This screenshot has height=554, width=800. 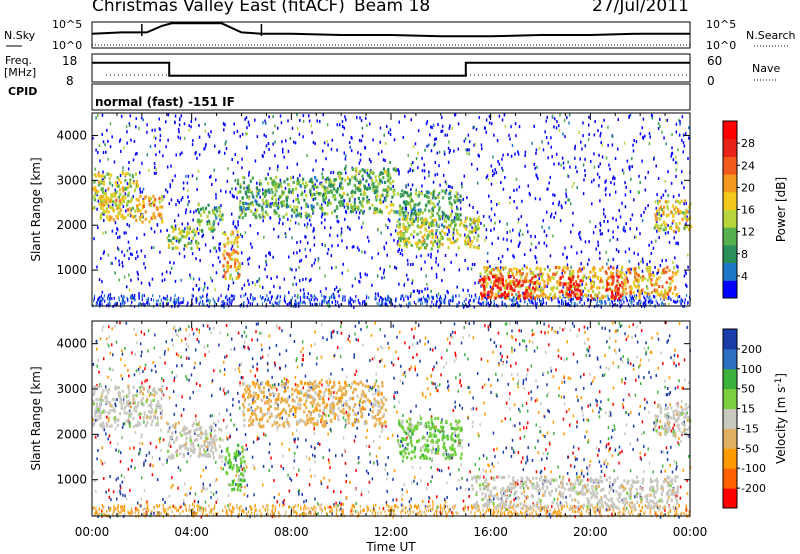 What do you see at coordinates (69, 61) in the screenshot?
I see `freq-left-tick-top: 18` at bounding box center [69, 61].